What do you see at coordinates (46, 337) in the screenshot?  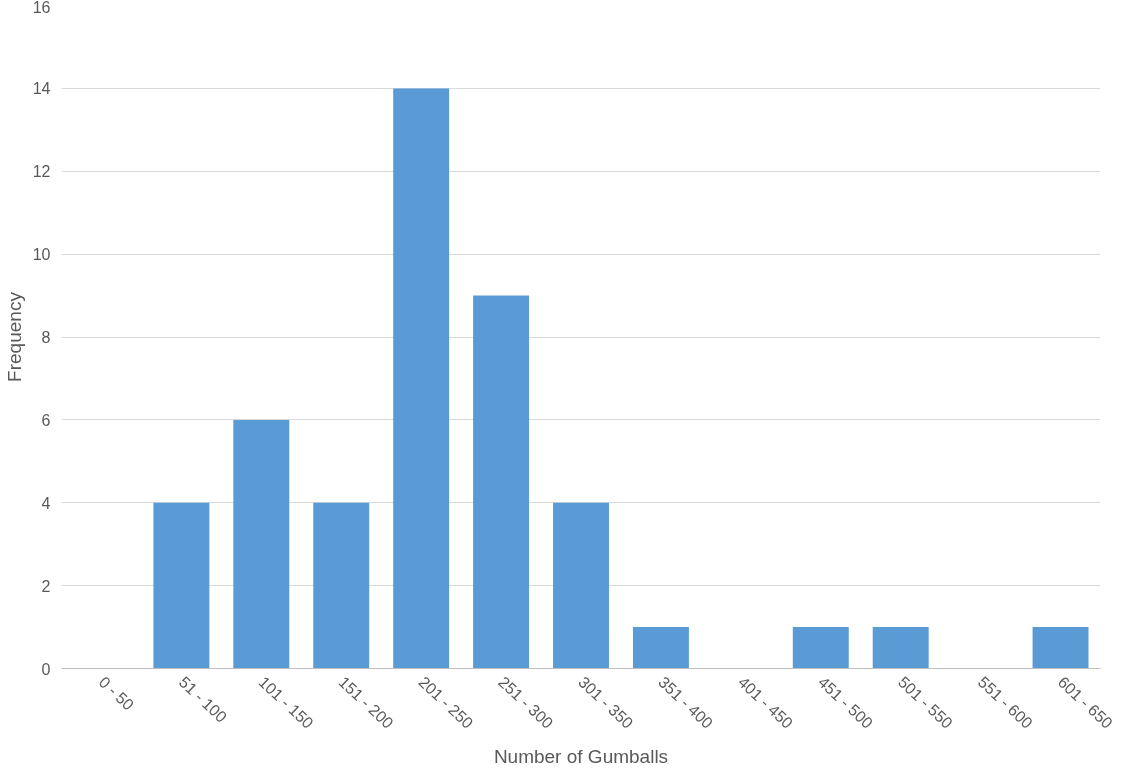 I see `y-tick-label: 8` at bounding box center [46, 337].